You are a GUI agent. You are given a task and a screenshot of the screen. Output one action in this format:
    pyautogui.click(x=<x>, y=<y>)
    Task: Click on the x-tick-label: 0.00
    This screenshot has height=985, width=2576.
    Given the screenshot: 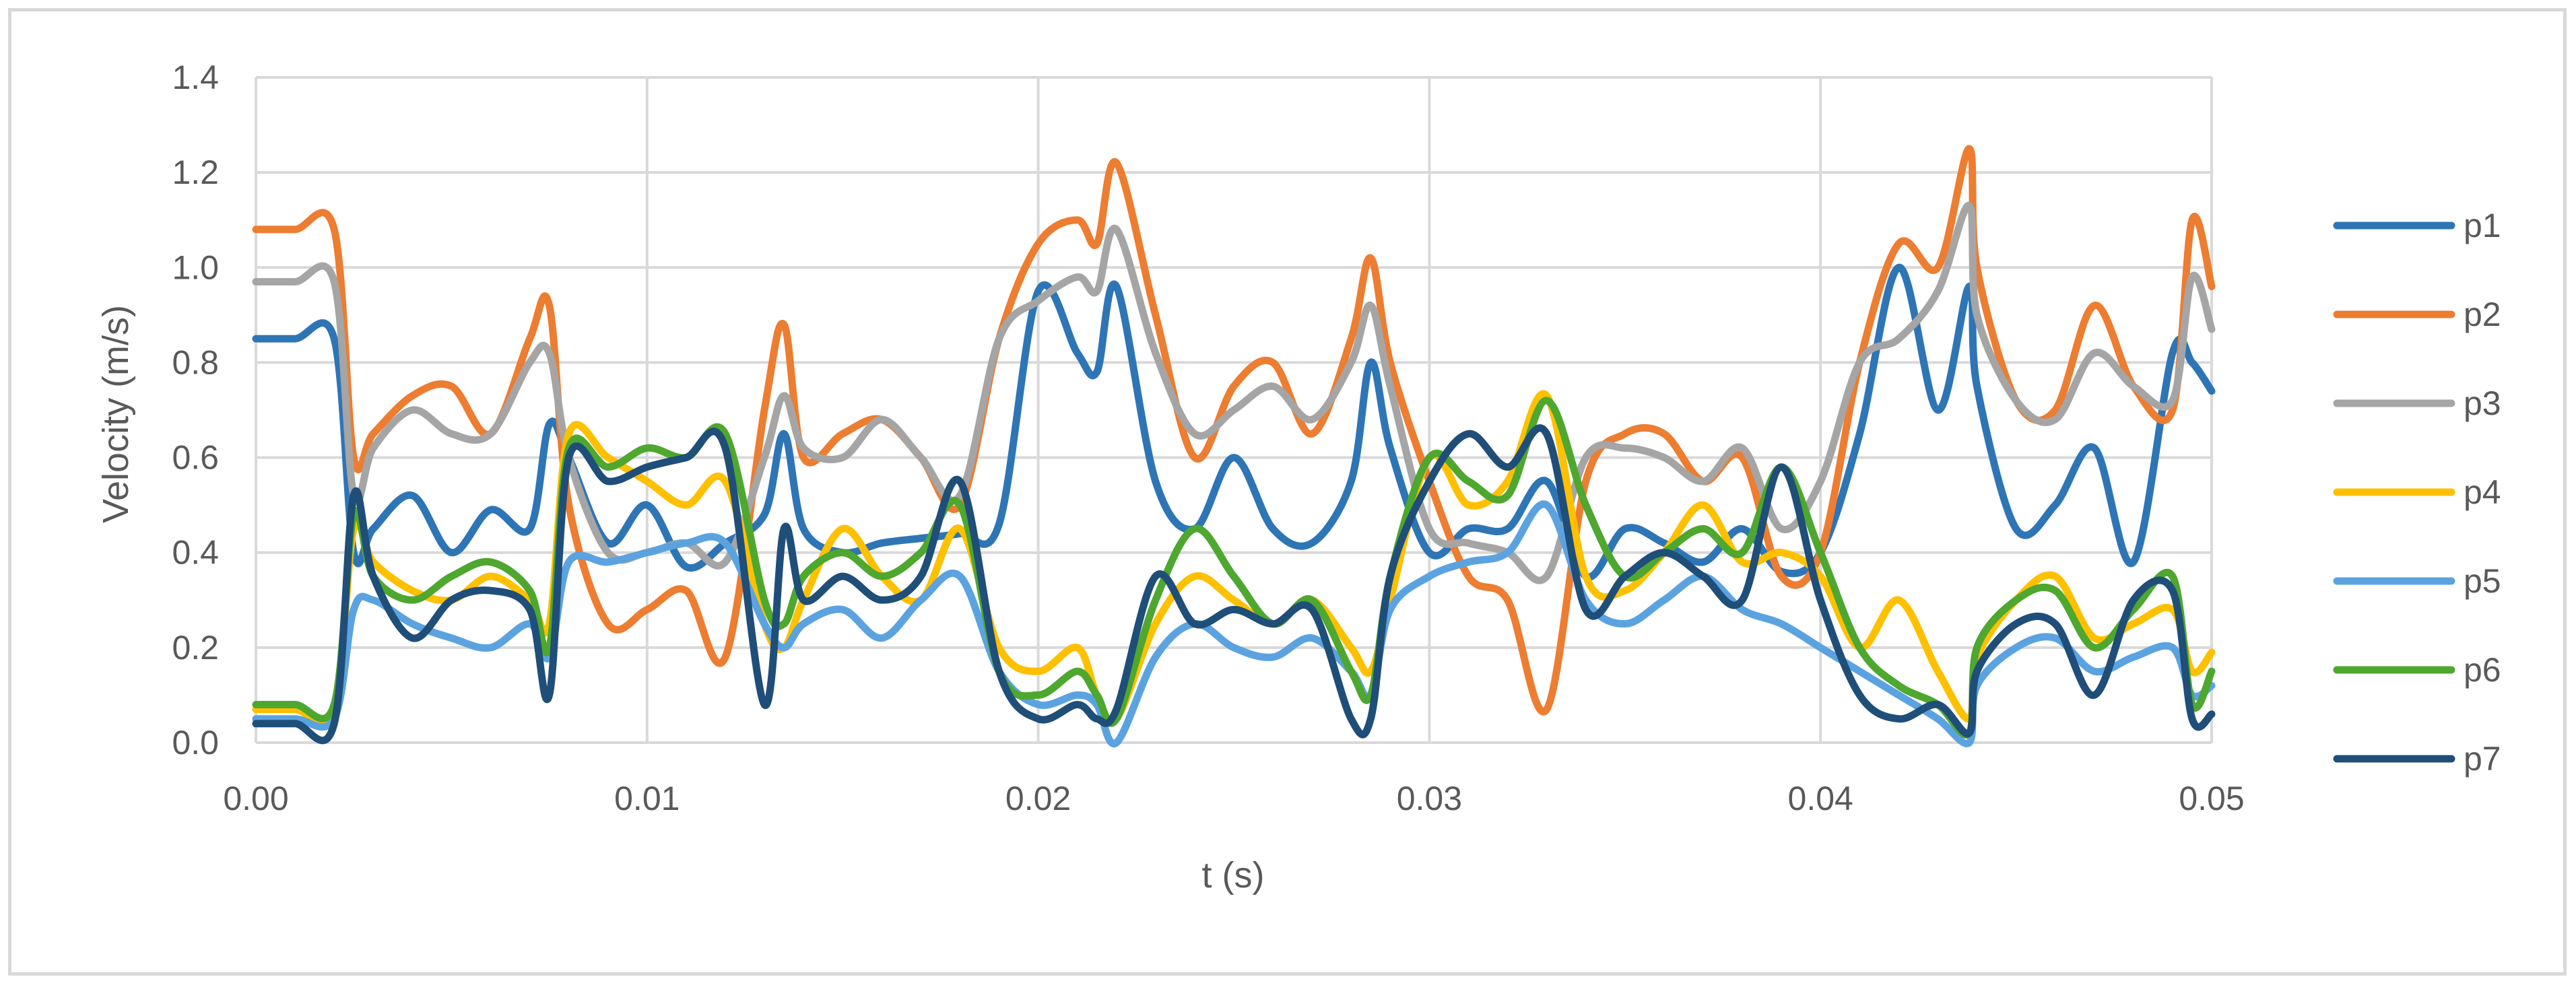 What is the action you would take?
    pyautogui.click(x=255, y=798)
    